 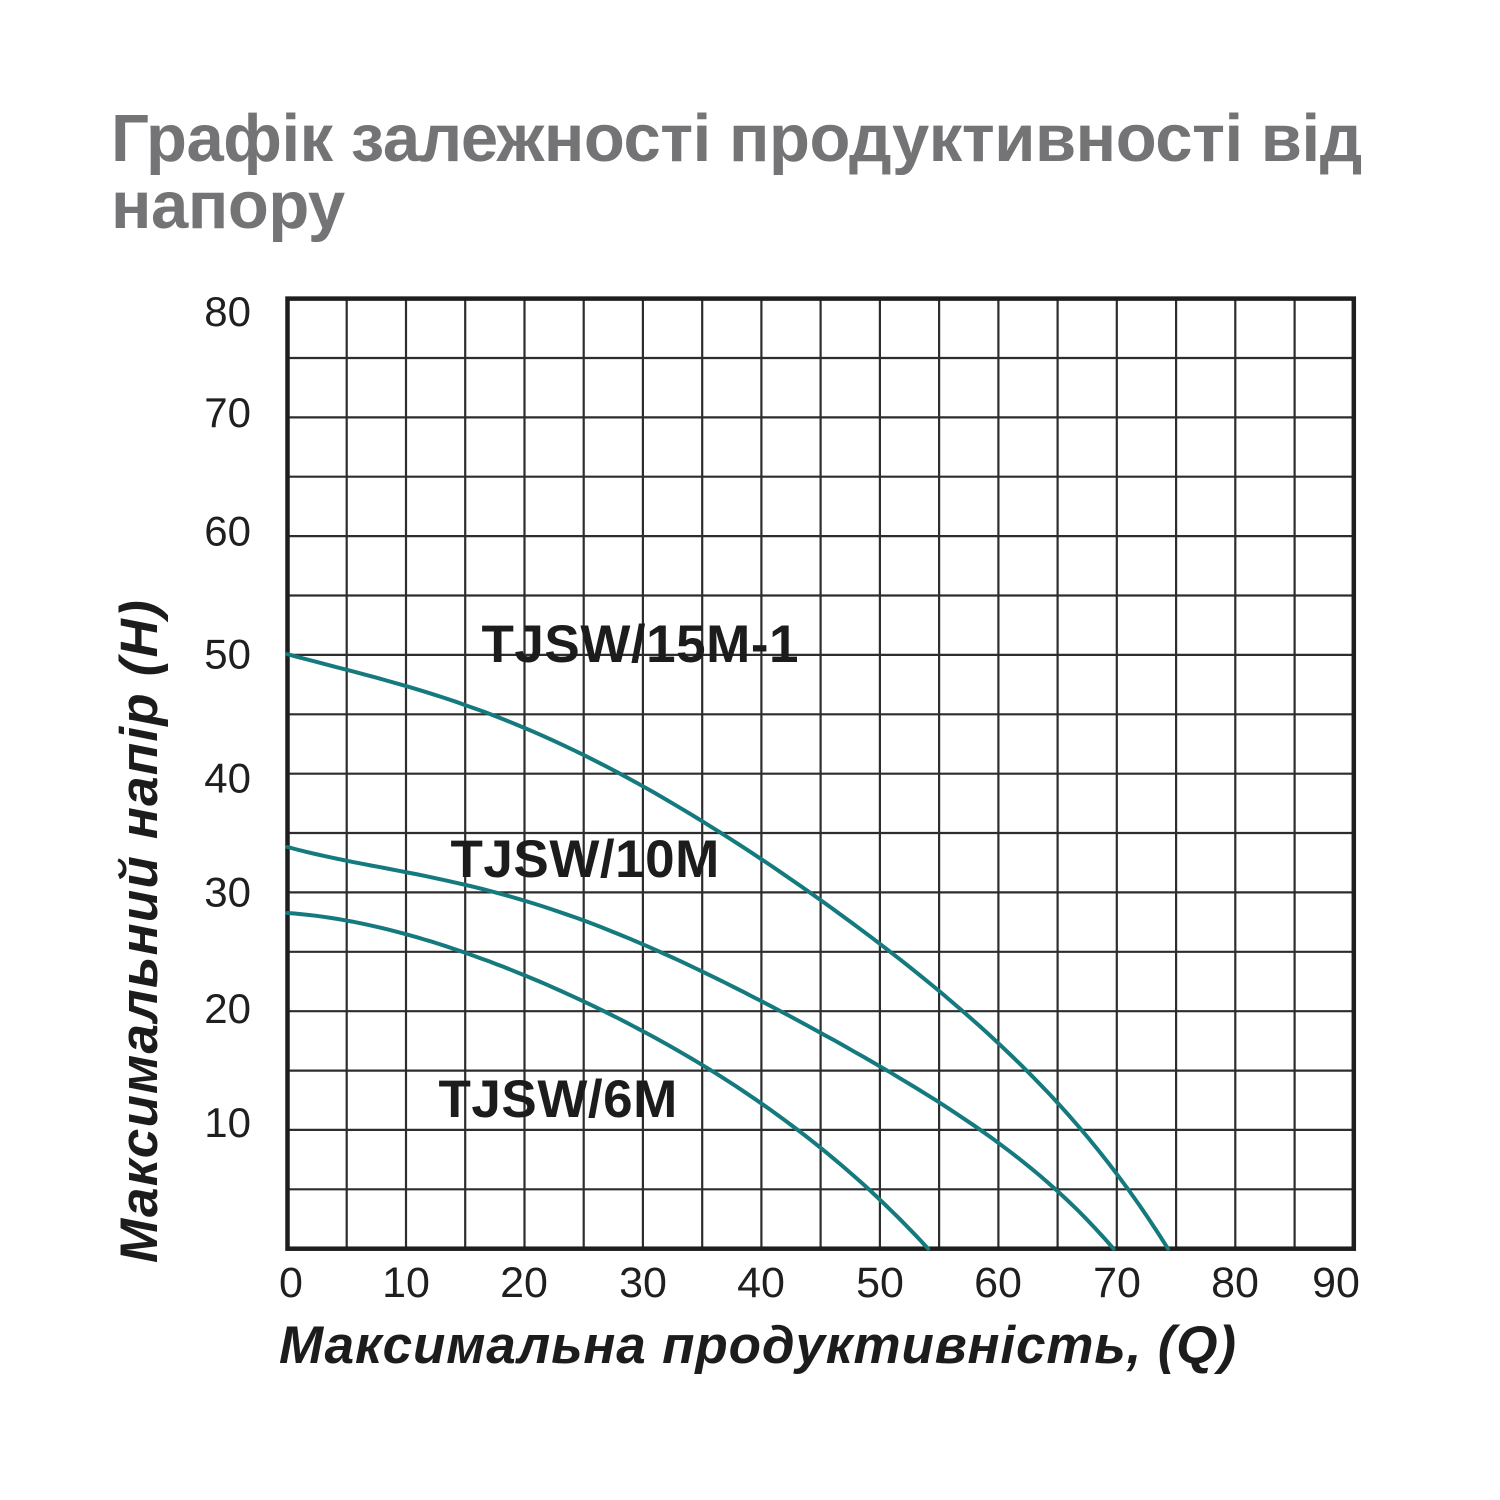 What do you see at coordinates (1336, 1283) in the screenshot?
I see `svg-text: 90` at bounding box center [1336, 1283].